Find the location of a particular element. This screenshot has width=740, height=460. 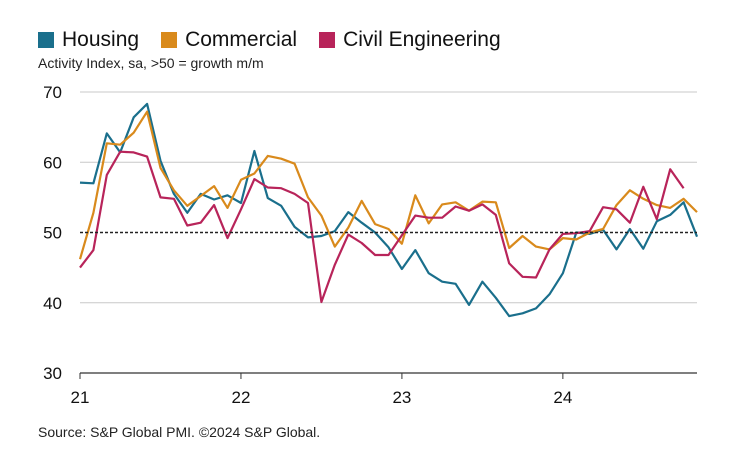

y-tick-label: 60 is located at coordinates (52, 162).